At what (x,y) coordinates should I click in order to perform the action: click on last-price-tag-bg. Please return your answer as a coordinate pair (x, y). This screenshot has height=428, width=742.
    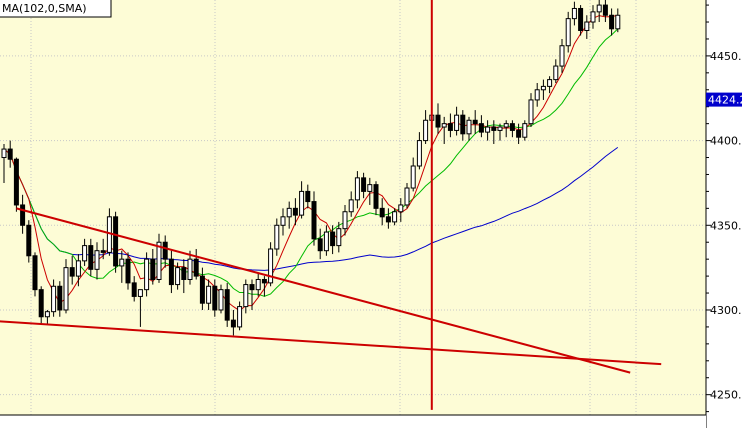
    Looking at the image, I should click on (724, 99).